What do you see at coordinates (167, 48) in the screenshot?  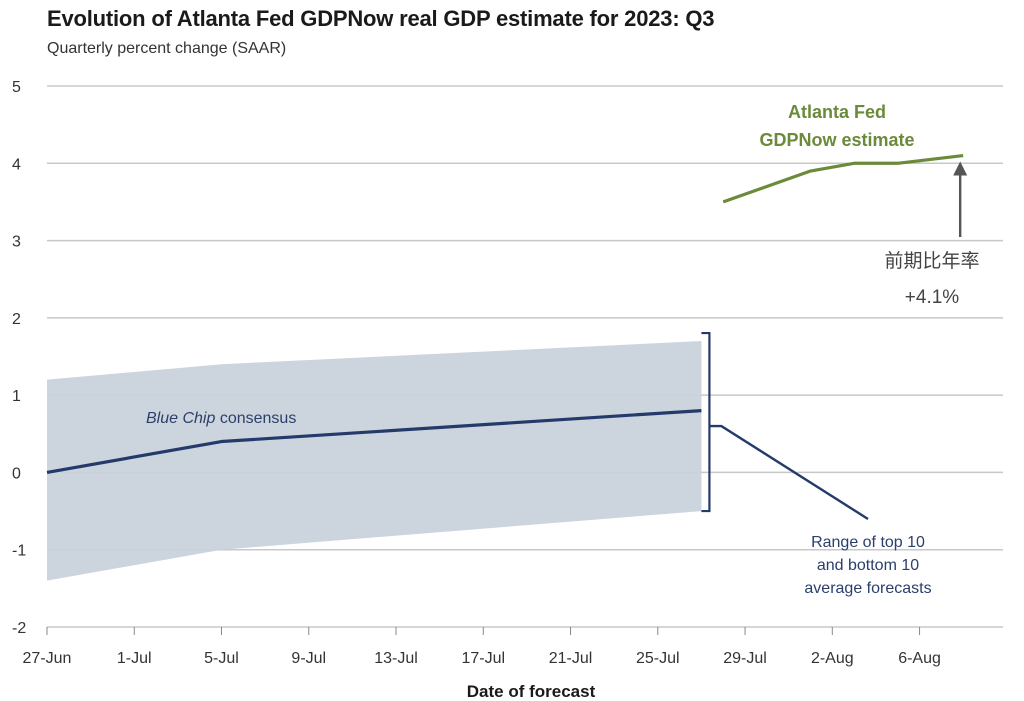 I see `chart-subtitle: Quarterly percent change (SAAR)` at bounding box center [167, 48].